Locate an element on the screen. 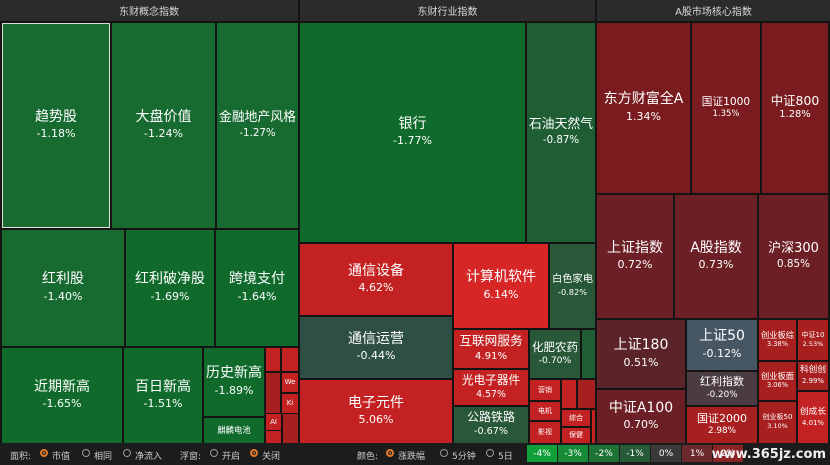 The width and height of the screenshot is (830, 465). tile: 百日新高 -1.51% is located at coordinates (163, 395).